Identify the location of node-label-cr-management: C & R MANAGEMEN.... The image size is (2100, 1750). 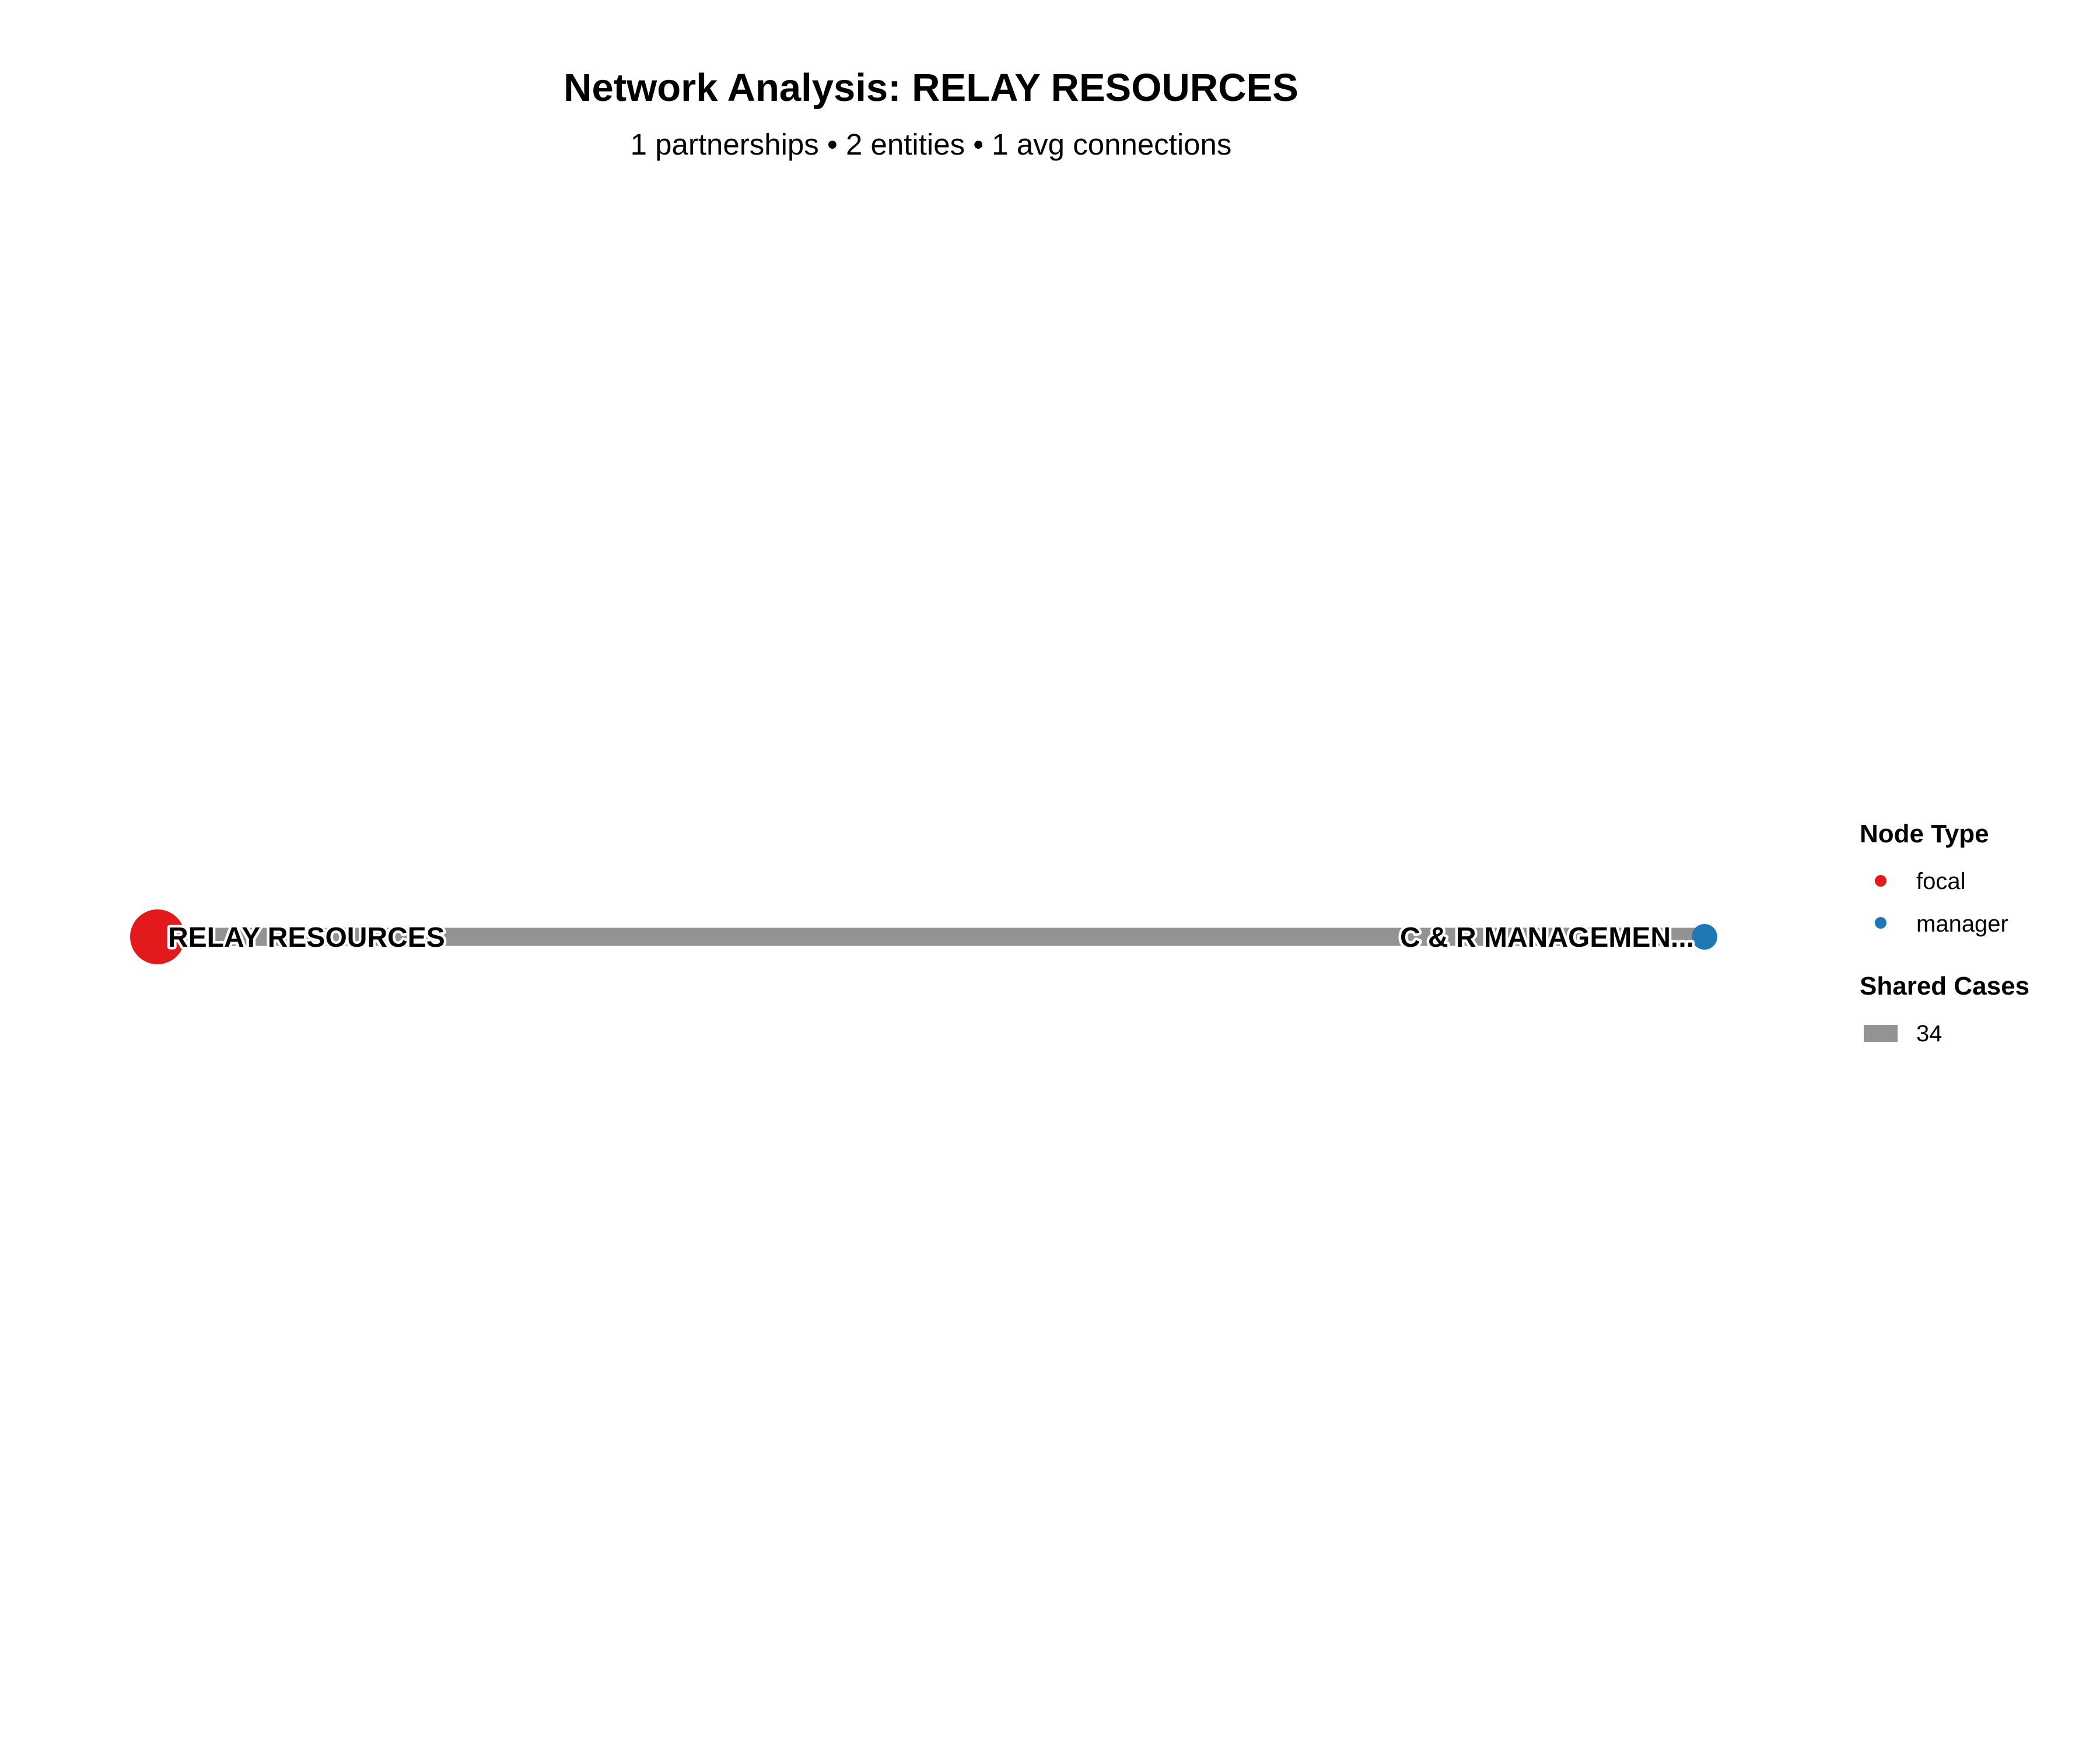
(1547, 937).